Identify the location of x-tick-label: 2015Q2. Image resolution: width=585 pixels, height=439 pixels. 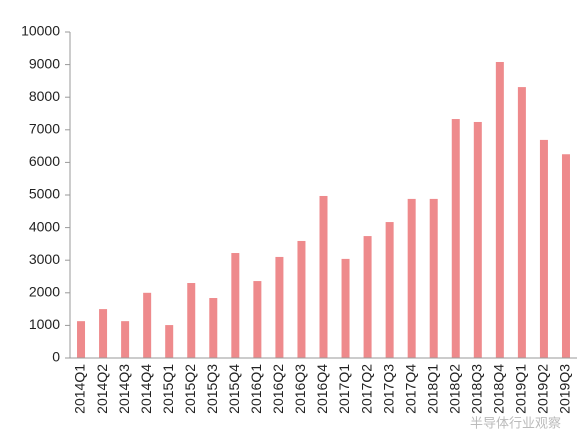
(190, 389).